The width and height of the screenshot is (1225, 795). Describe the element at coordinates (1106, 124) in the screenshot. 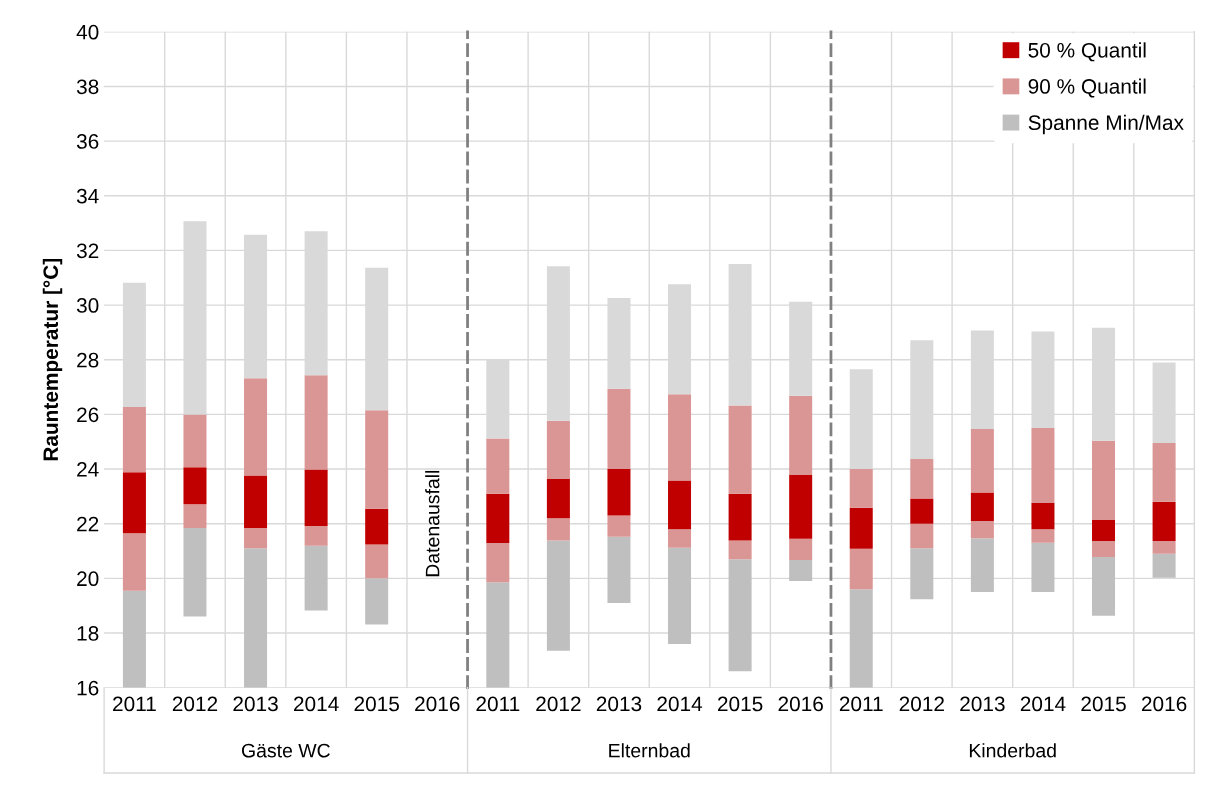

I see `legend-label: Spanne Min/Max` at that location.